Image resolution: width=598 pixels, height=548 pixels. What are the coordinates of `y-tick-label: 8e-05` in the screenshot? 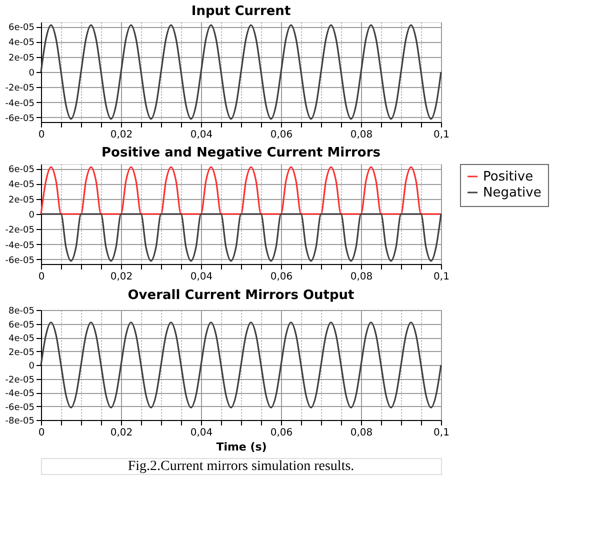 It's located at (21, 311).